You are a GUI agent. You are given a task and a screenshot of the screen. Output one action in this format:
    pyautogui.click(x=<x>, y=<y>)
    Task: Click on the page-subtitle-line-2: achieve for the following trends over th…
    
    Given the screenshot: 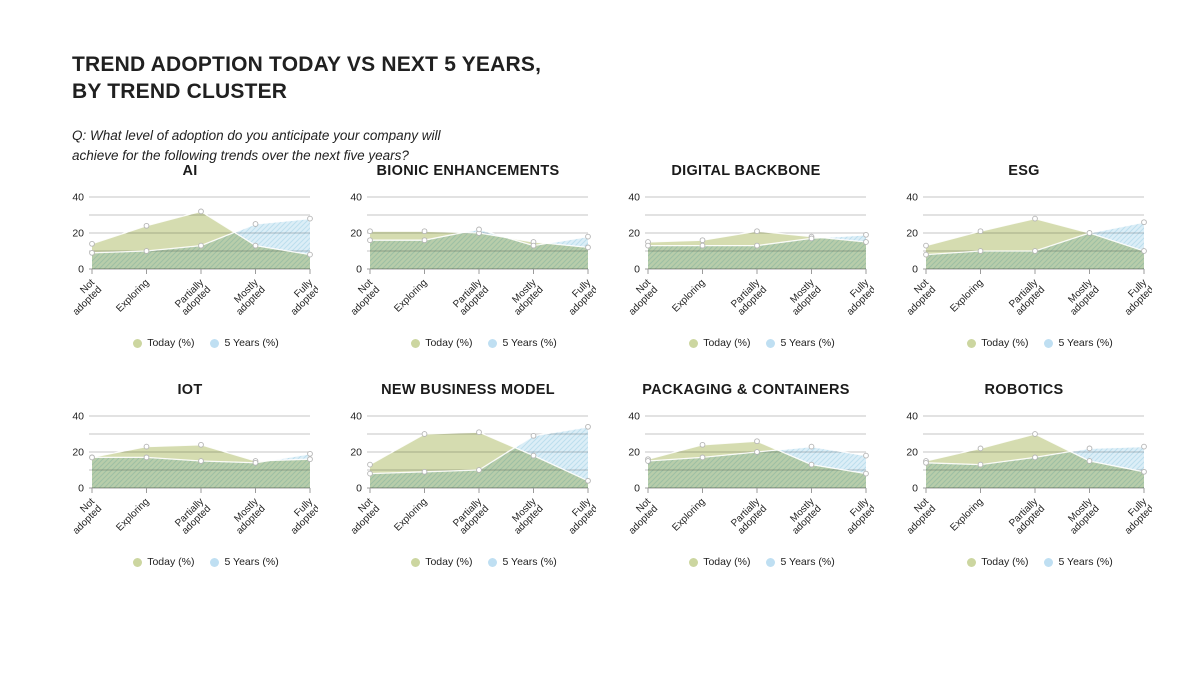 What is the action you would take?
    pyautogui.click(x=240, y=155)
    